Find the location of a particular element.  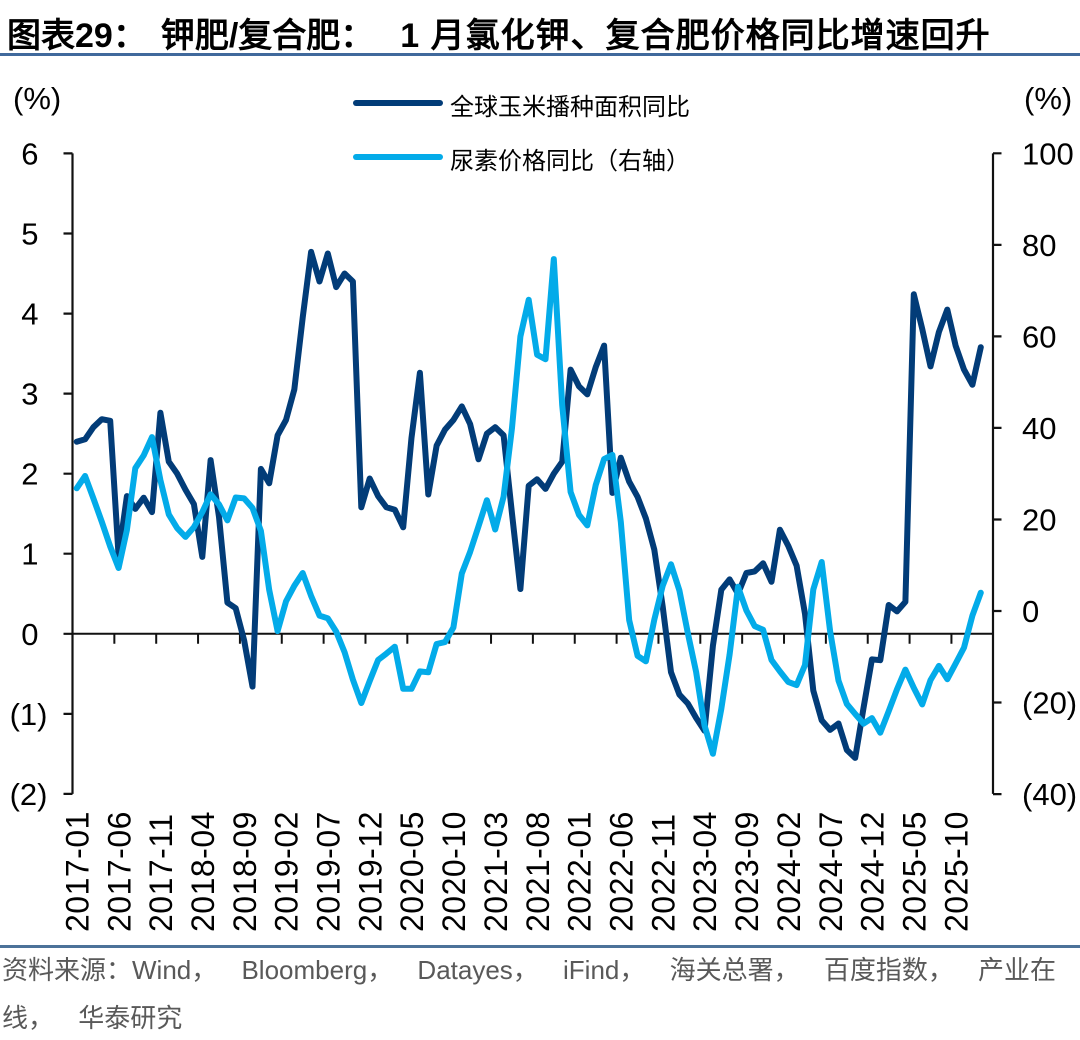

svg-text: 100 is located at coordinates (1048, 153).